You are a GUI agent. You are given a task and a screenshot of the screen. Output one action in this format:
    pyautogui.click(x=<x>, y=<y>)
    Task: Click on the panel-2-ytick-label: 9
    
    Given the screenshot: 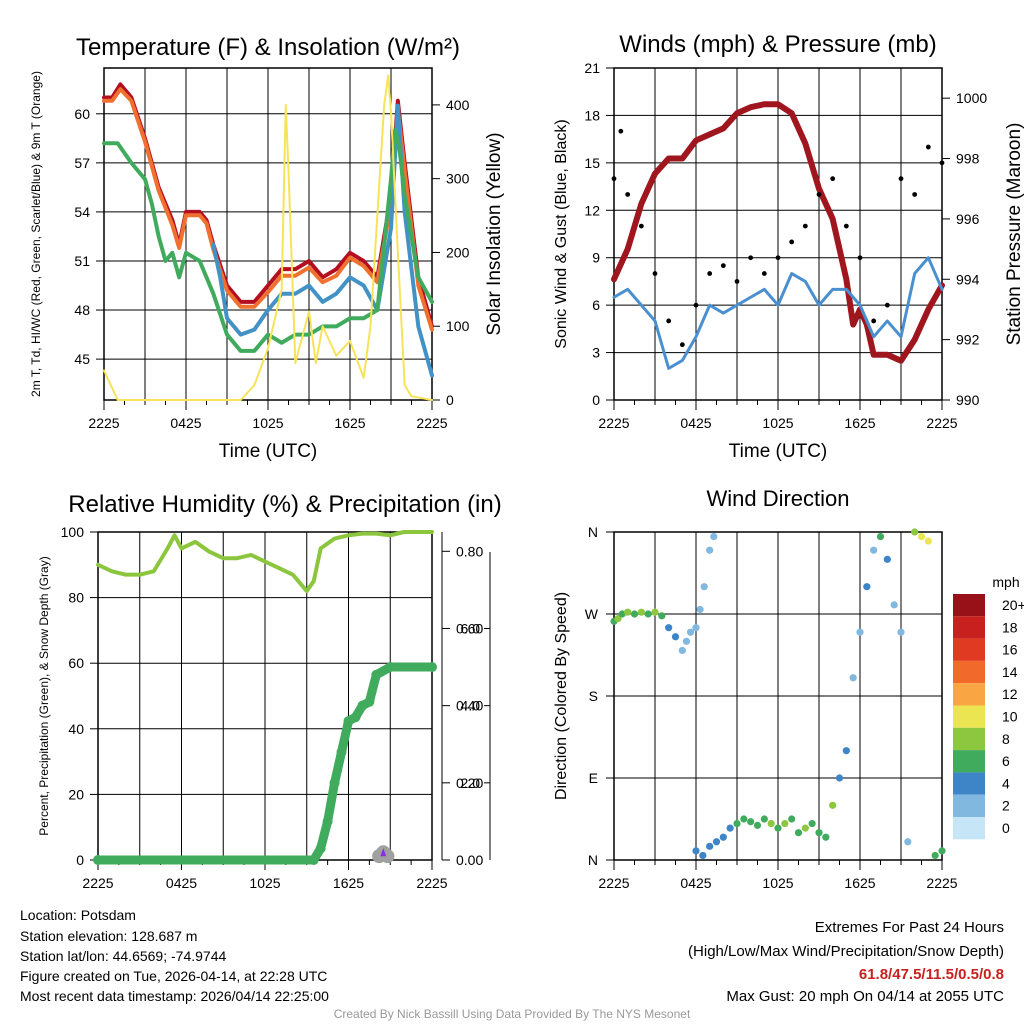 What is the action you would take?
    pyautogui.click(x=596, y=258)
    